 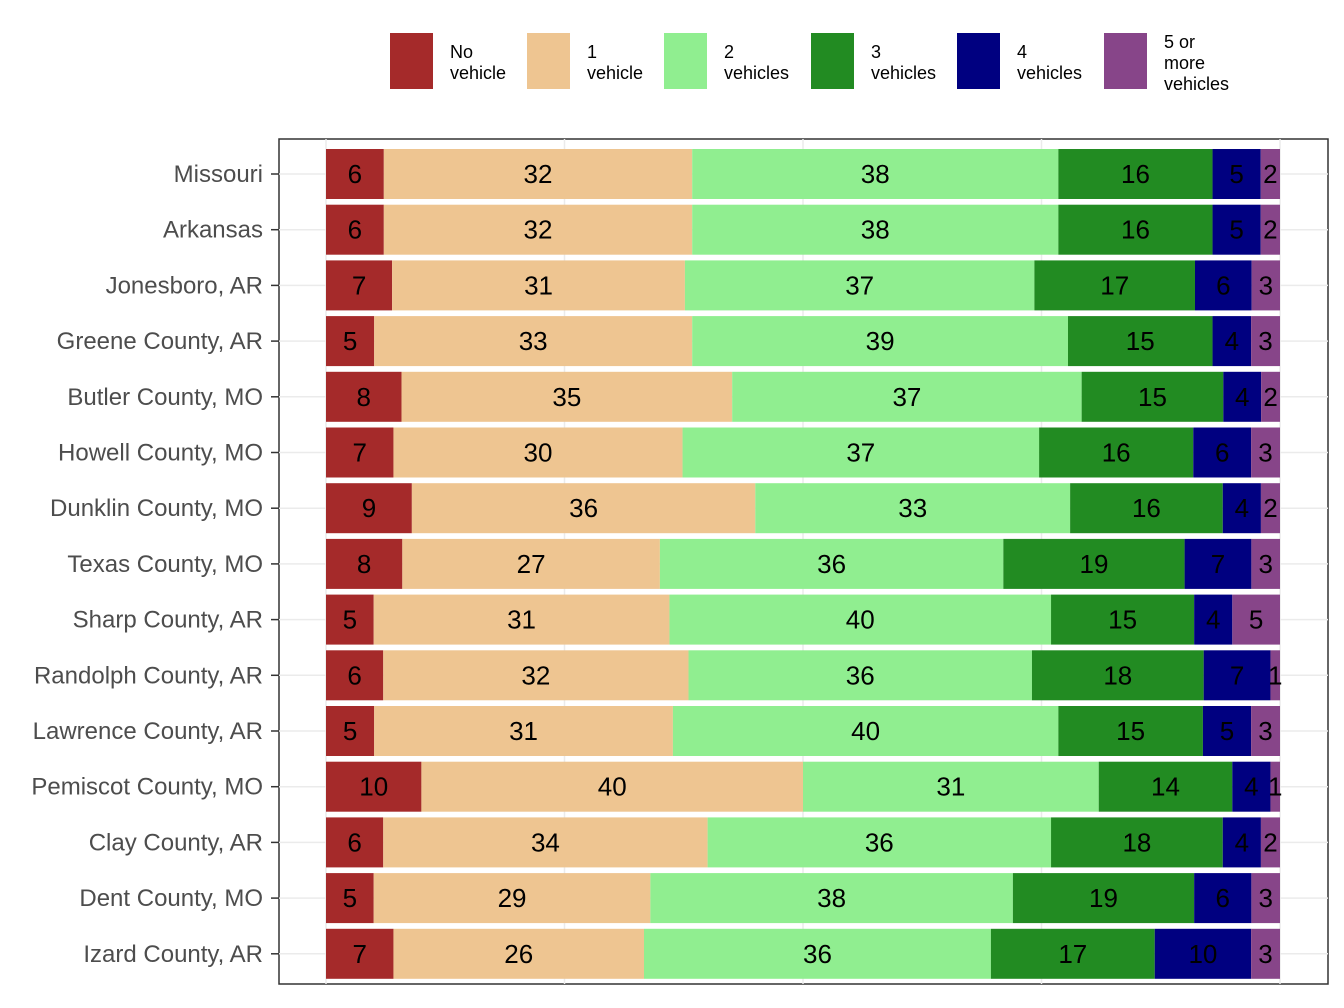 I want to click on bar-value-label: 19, so click(x=1094, y=564).